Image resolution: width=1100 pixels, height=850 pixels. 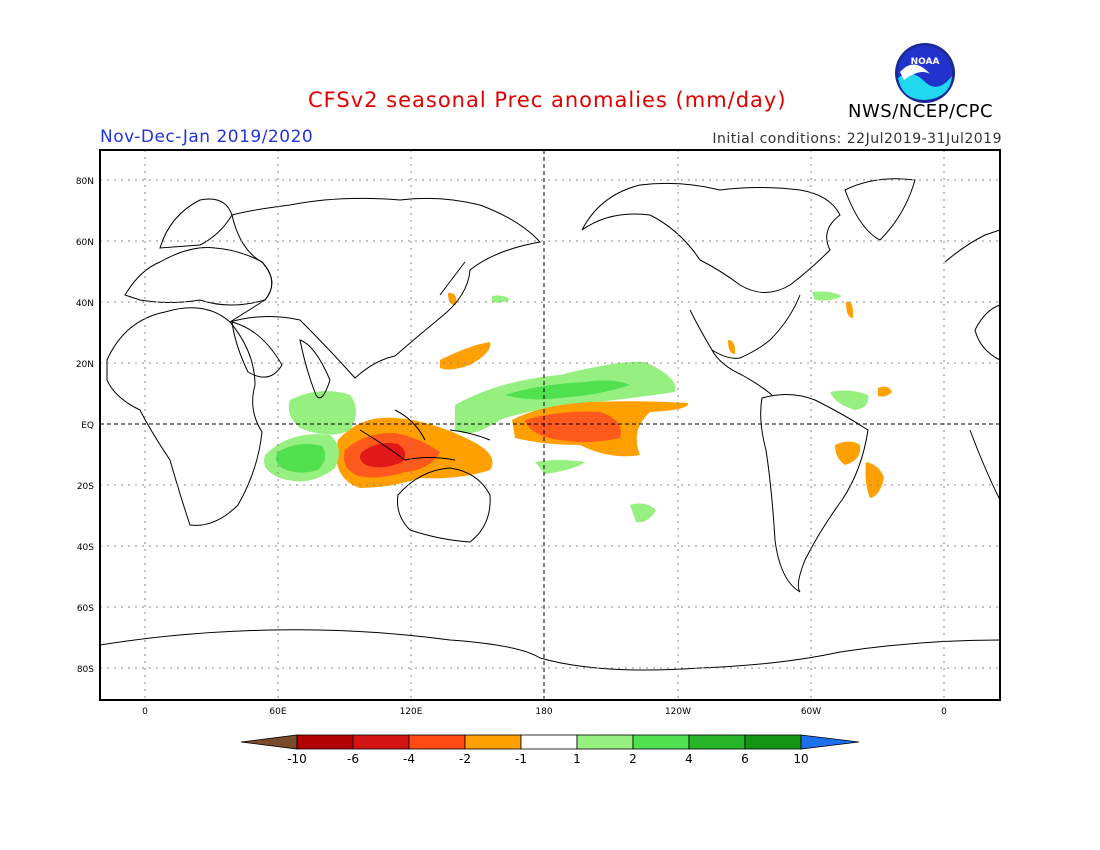 What do you see at coordinates (547, 100) in the screenshot?
I see `chart-title: CFSv2 seasonal Prec anomalies (mm/day)` at bounding box center [547, 100].